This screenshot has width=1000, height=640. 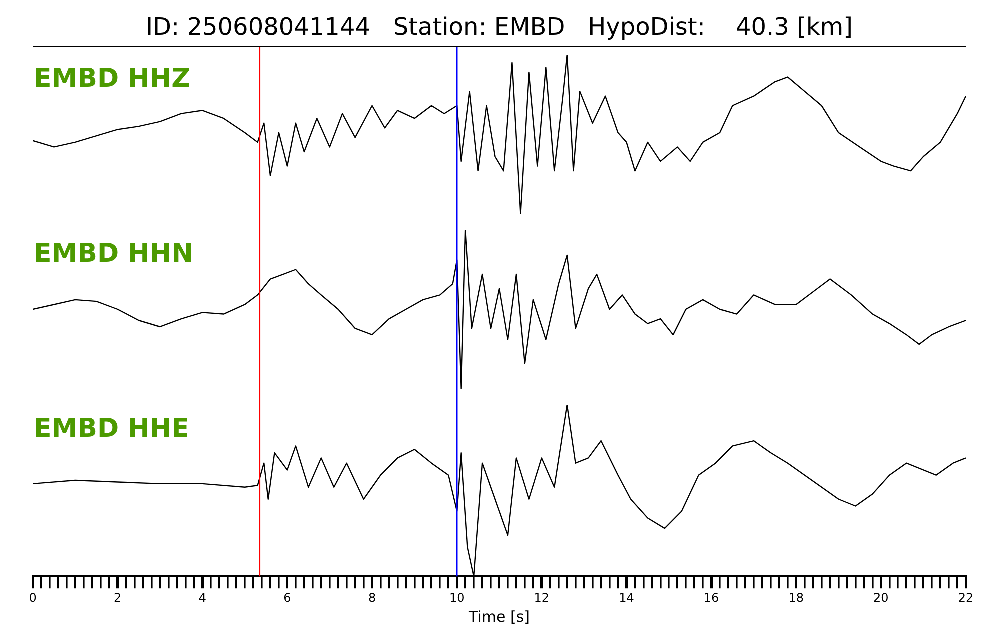 I want to click on chart-title: ID: 250608041144 Station: EMBD HypoDist: 40.3 [km], so click(x=499, y=27).